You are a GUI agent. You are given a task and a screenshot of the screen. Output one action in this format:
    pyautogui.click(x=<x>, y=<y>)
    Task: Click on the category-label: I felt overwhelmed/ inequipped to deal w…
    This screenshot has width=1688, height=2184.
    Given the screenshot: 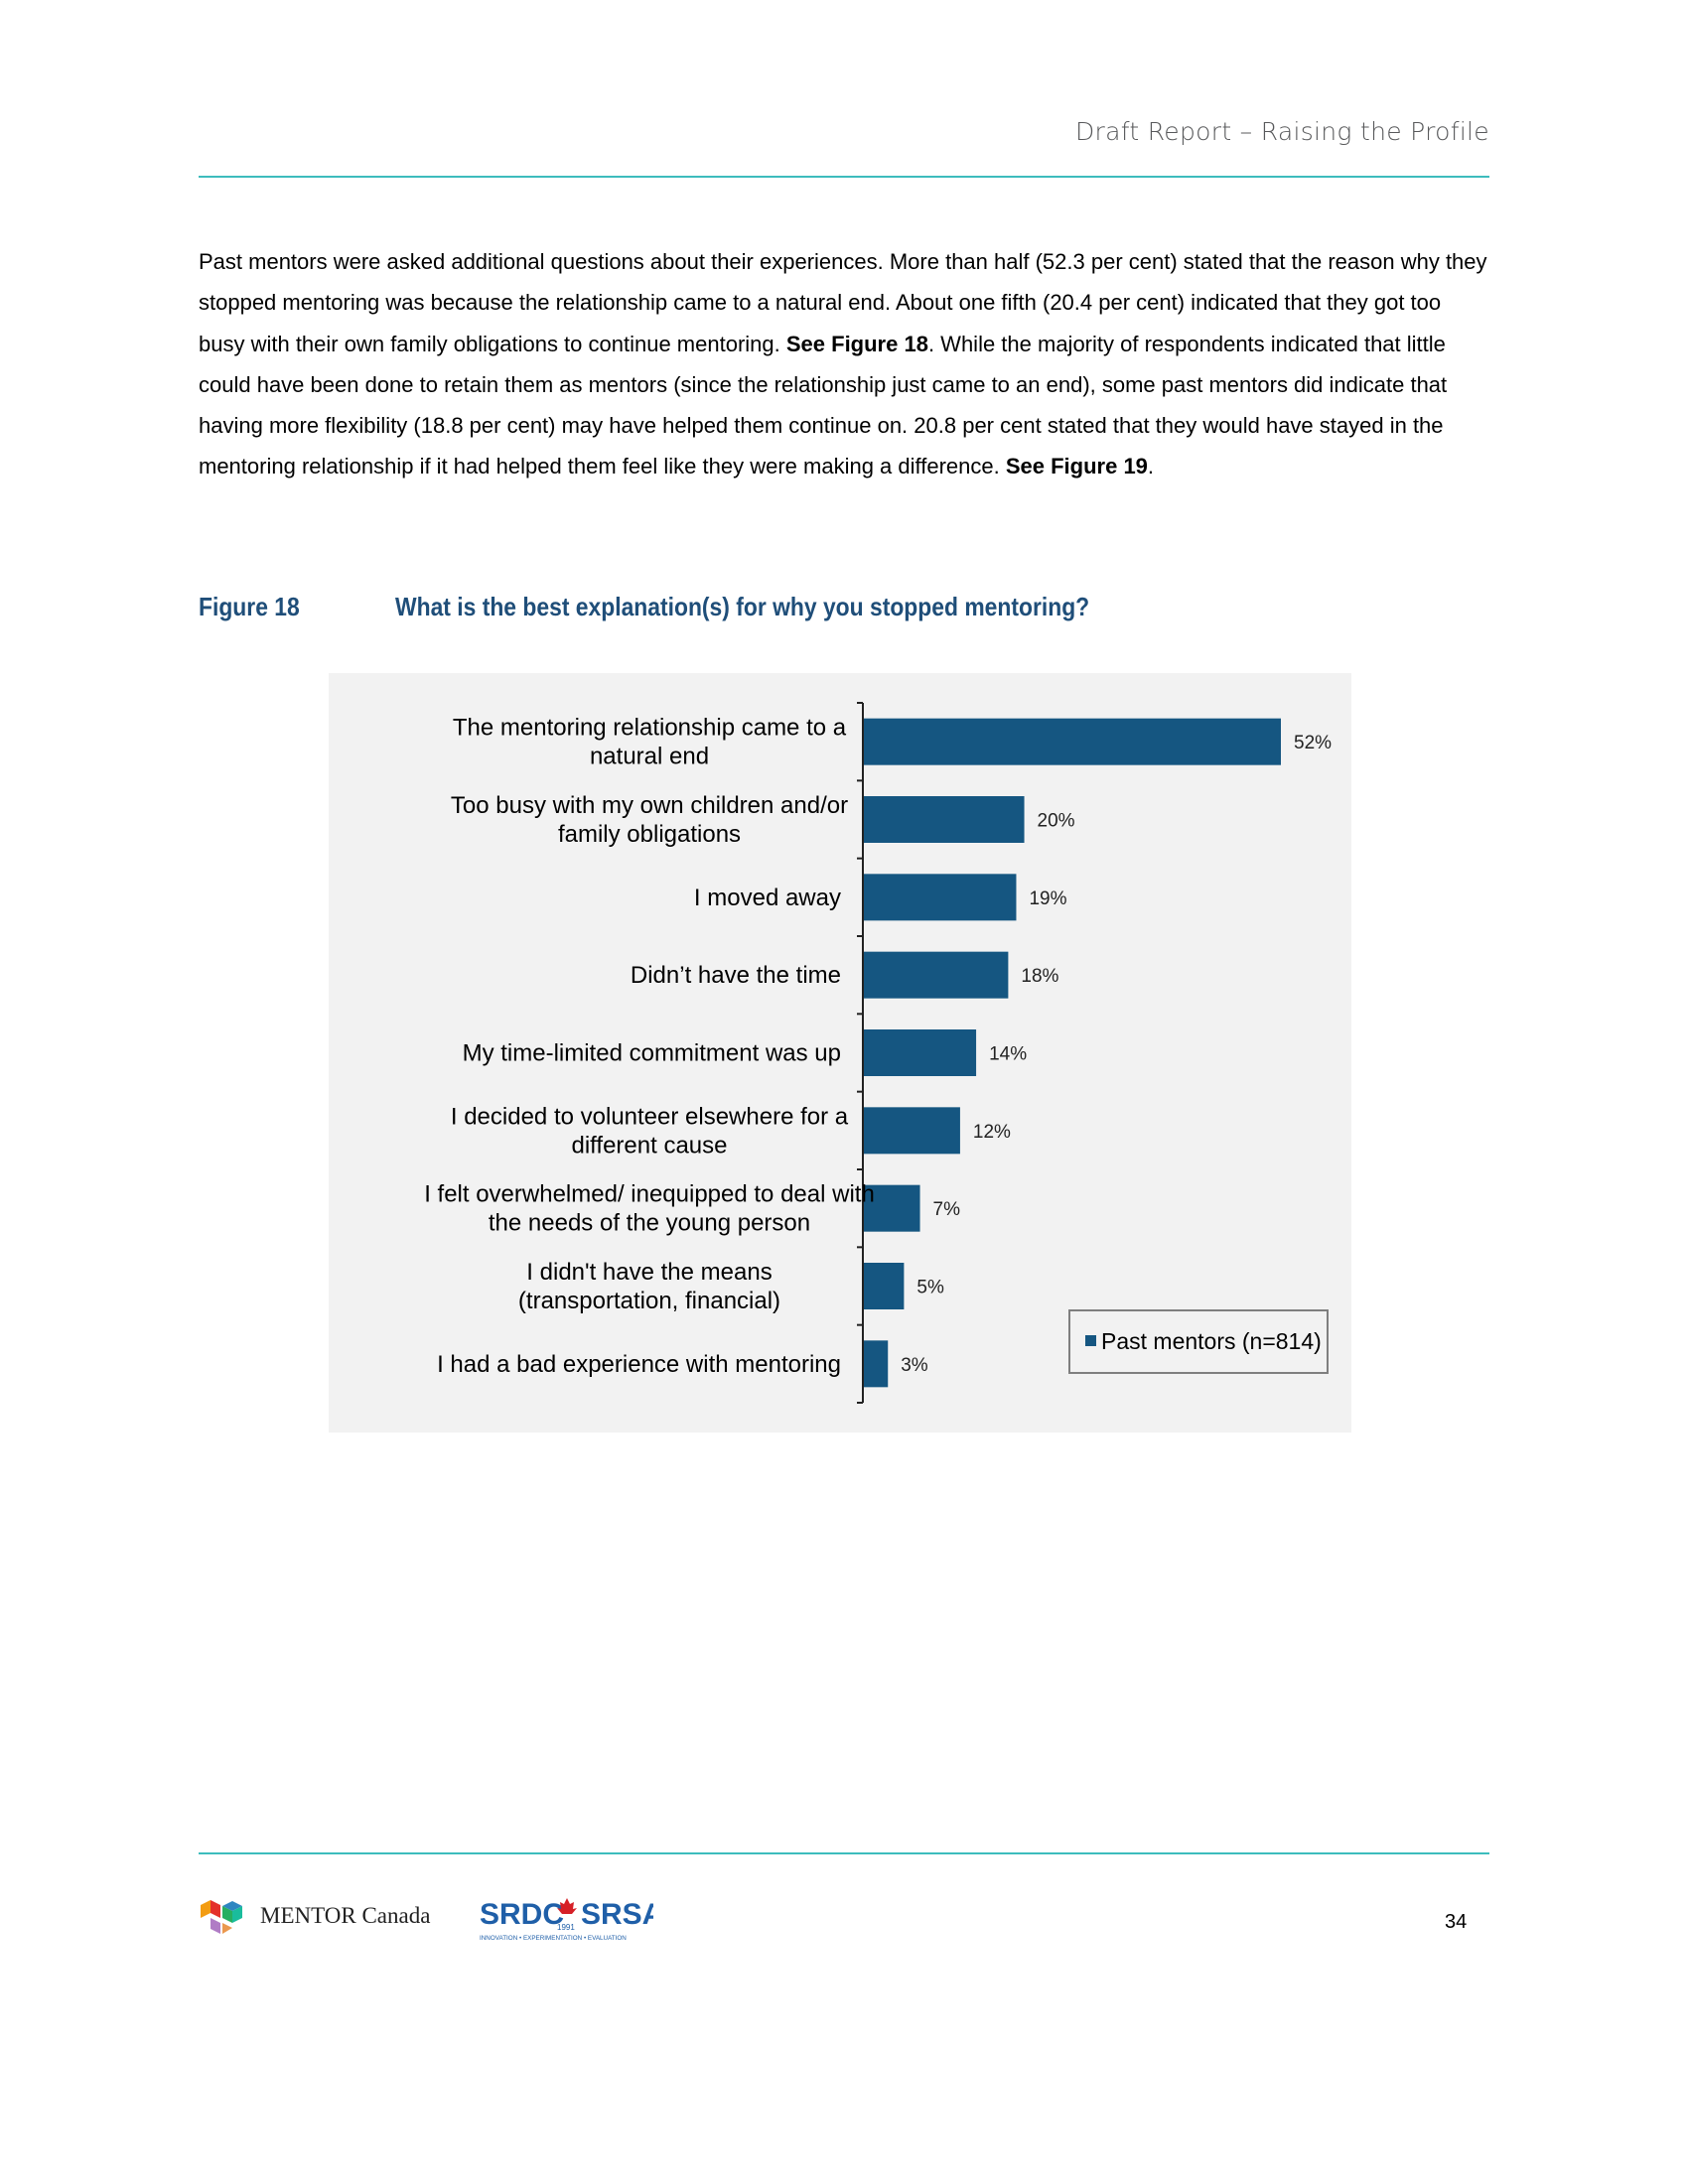 What is the action you would take?
    pyautogui.click(x=649, y=1194)
    